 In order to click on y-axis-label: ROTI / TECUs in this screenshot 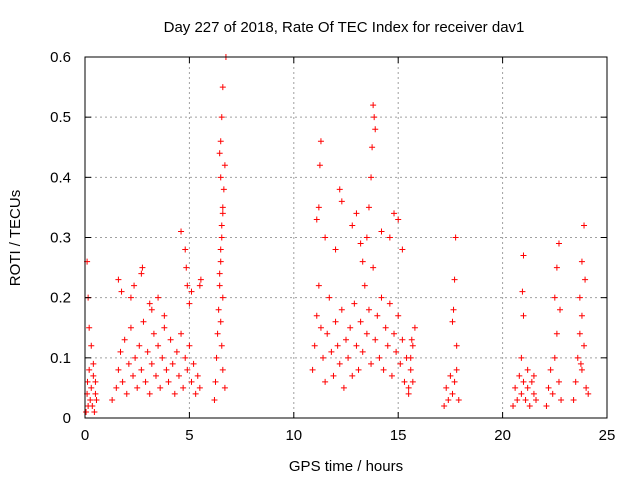, I will do `click(15, 238)`.